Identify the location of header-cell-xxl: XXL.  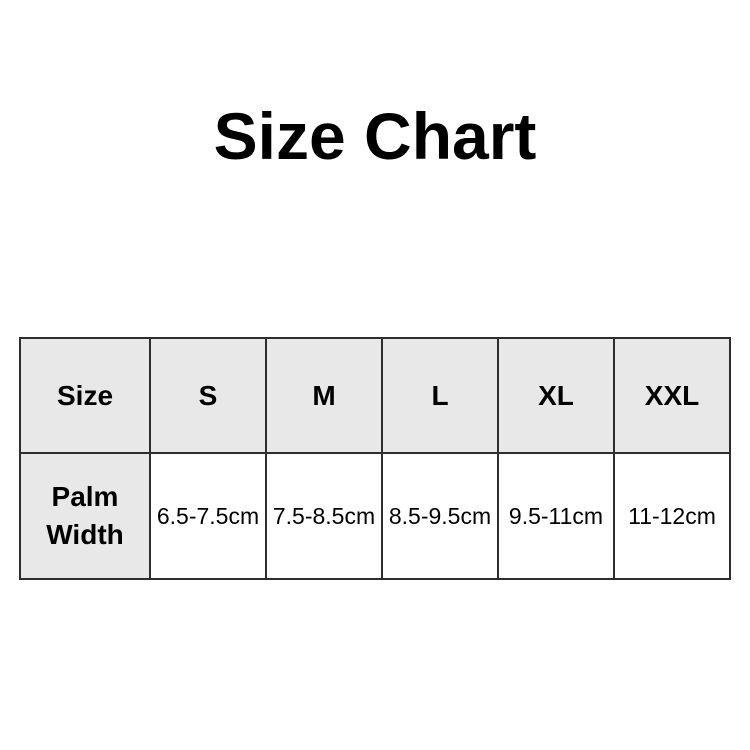
(672, 395).